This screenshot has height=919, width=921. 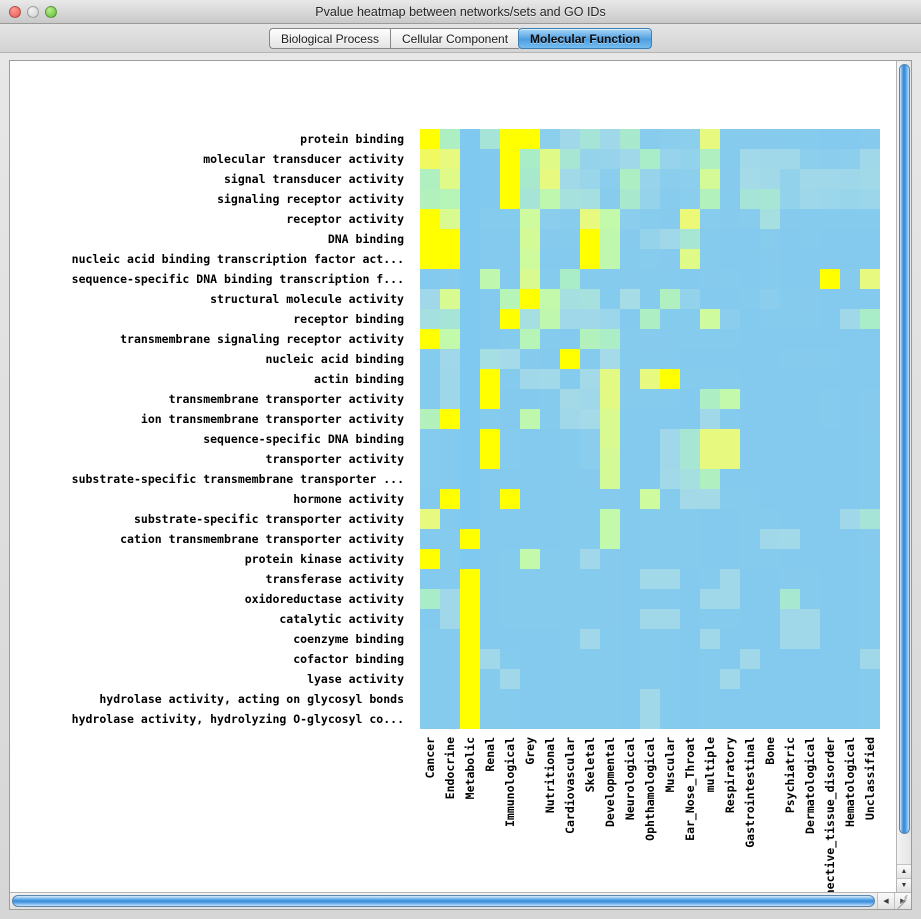 What do you see at coordinates (903, 476) in the screenshot?
I see `vertical-scrollbar: ▲ ▼` at bounding box center [903, 476].